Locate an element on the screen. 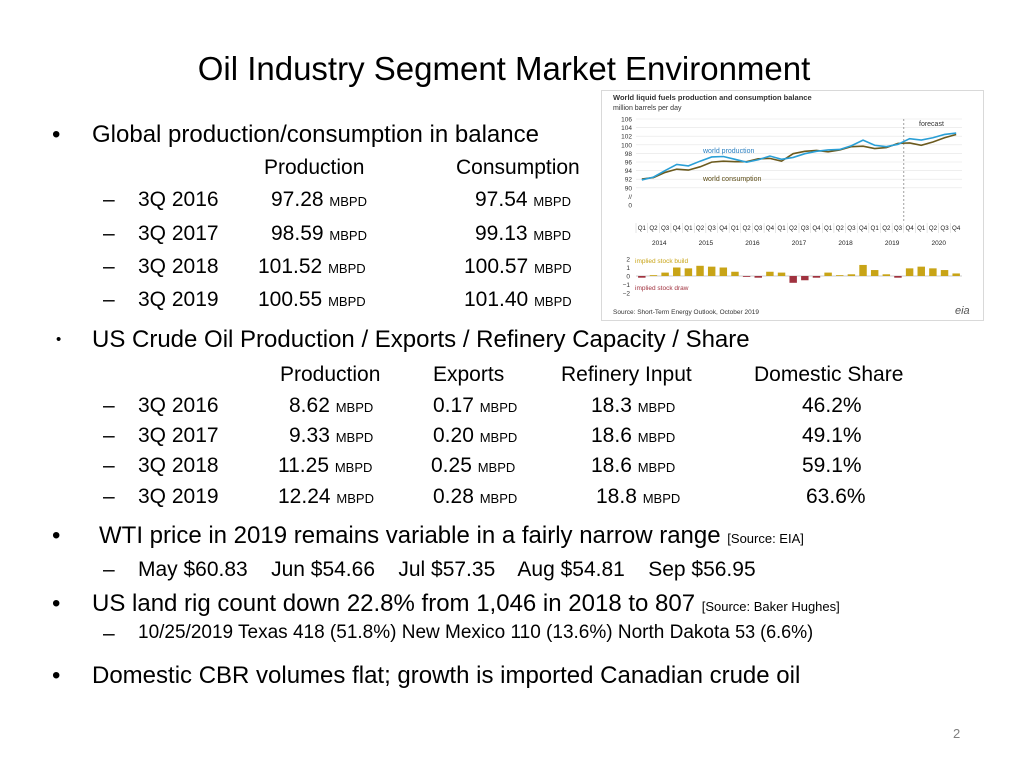 The width and height of the screenshot is (1024, 768). col-domestic-share: Domestic Share is located at coordinates (829, 374).